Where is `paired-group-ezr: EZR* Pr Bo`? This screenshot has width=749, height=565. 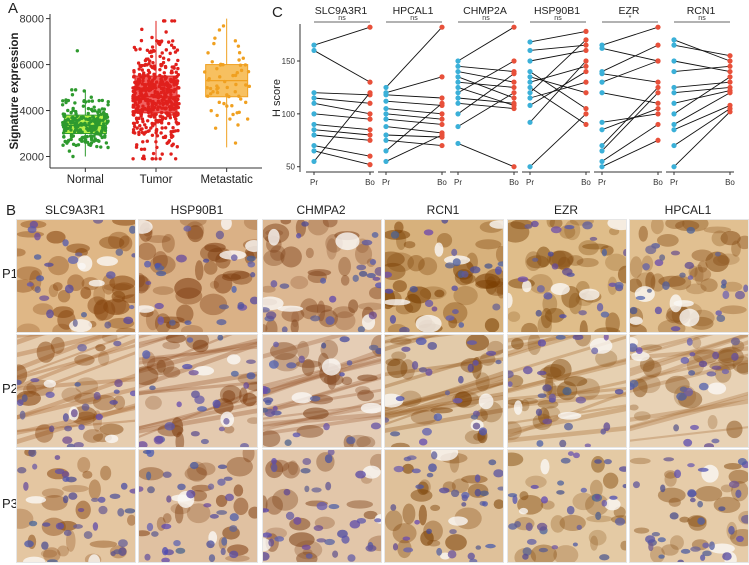
paired-group-ezr: EZR* Pr Bo is located at coordinates (629, 95).